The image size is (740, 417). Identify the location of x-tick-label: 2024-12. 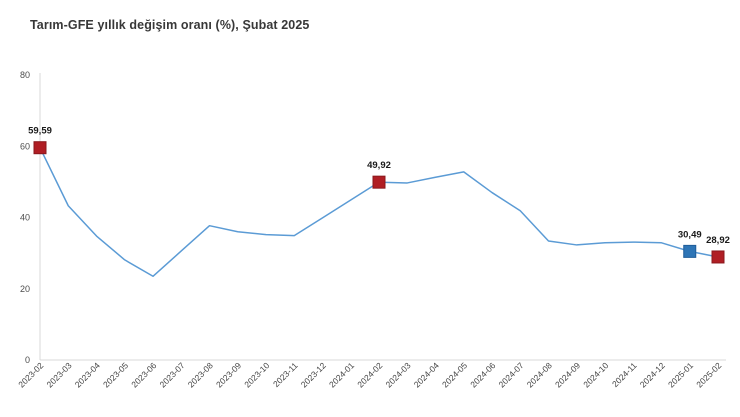
(652, 374).